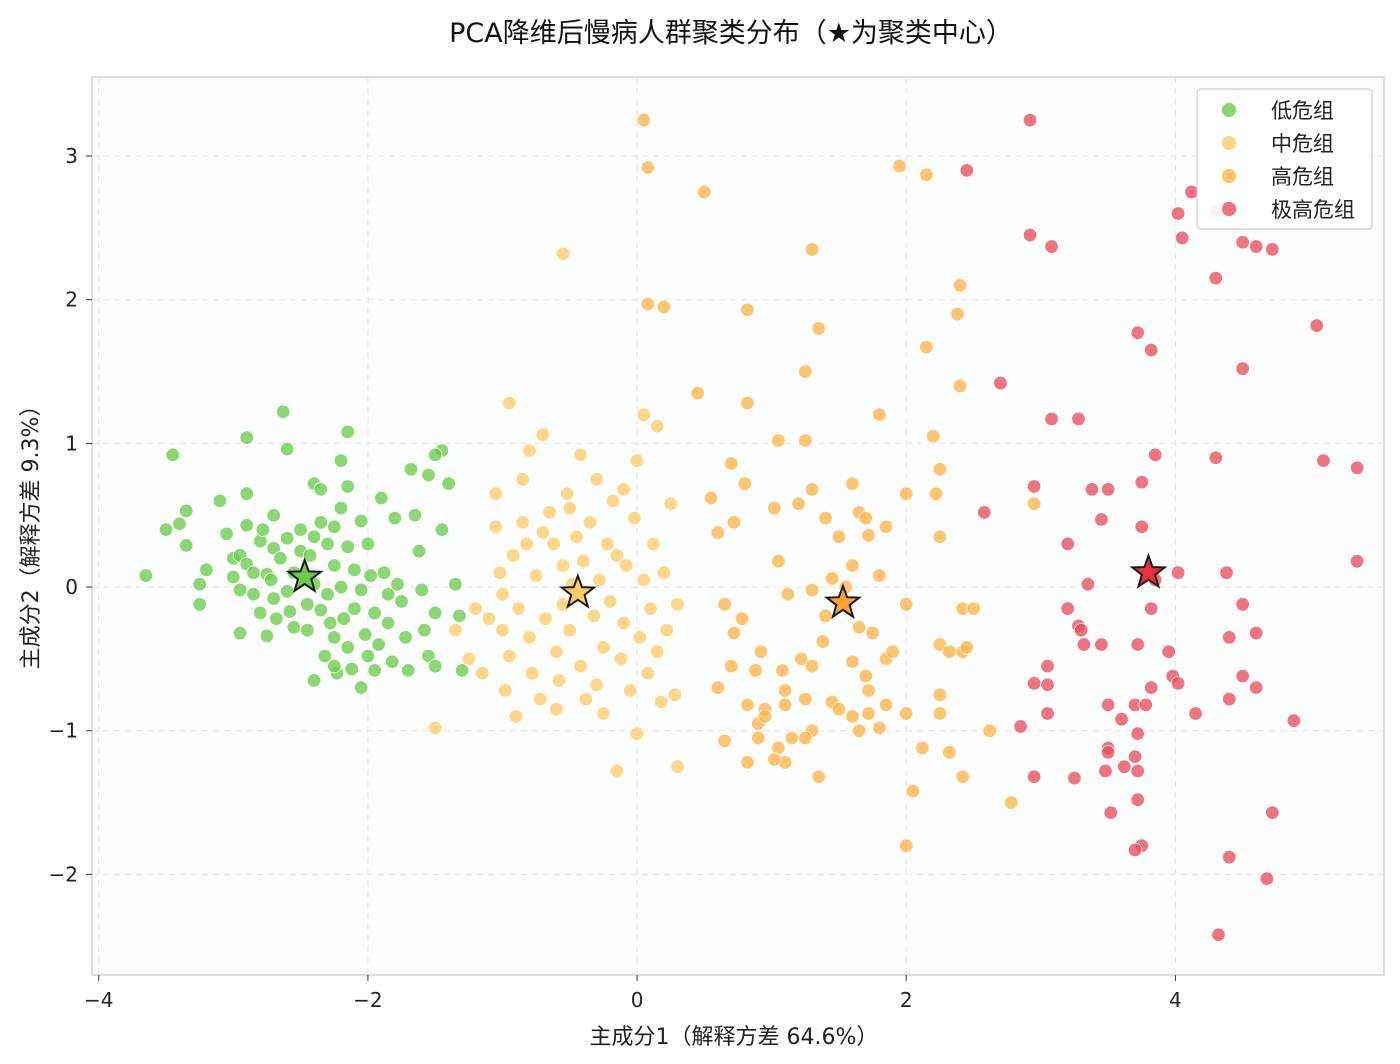  What do you see at coordinates (637, 1000) in the screenshot?
I see `x-tick-label: 0` at bounding box center [637, 1000].